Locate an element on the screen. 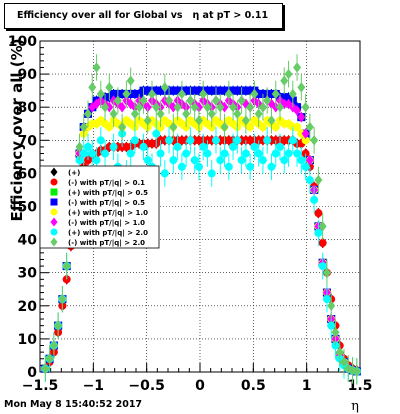  legend-label: (+) with pT/|q| > 2.0 is located at coordinates (108, 233).